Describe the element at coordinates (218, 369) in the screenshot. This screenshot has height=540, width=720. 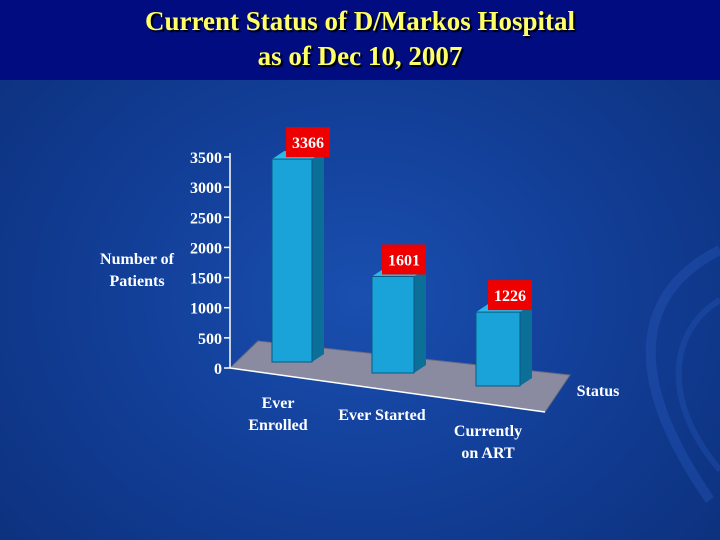
I see `y-tick-label: 0` at that location.